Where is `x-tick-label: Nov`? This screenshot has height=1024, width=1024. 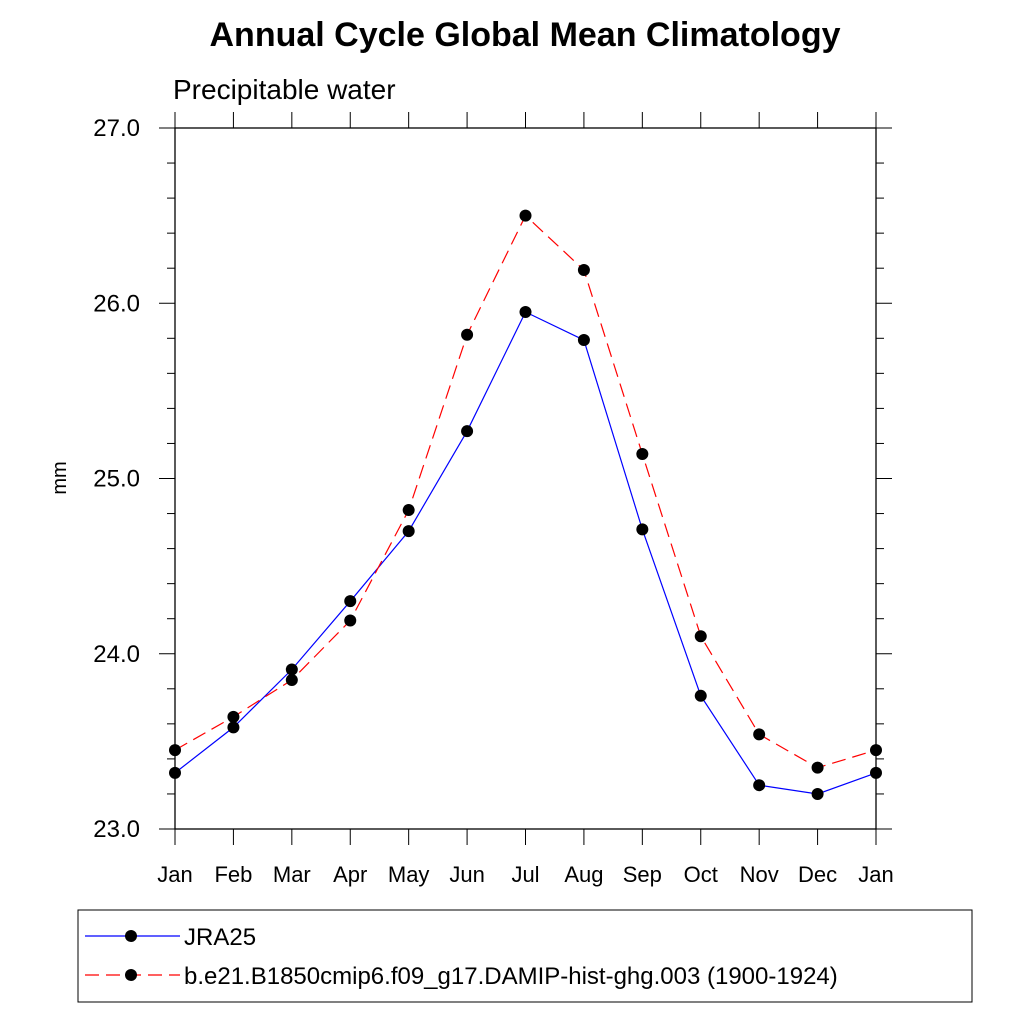
x-tick-label: Nov is located at coordinates (759, 874).